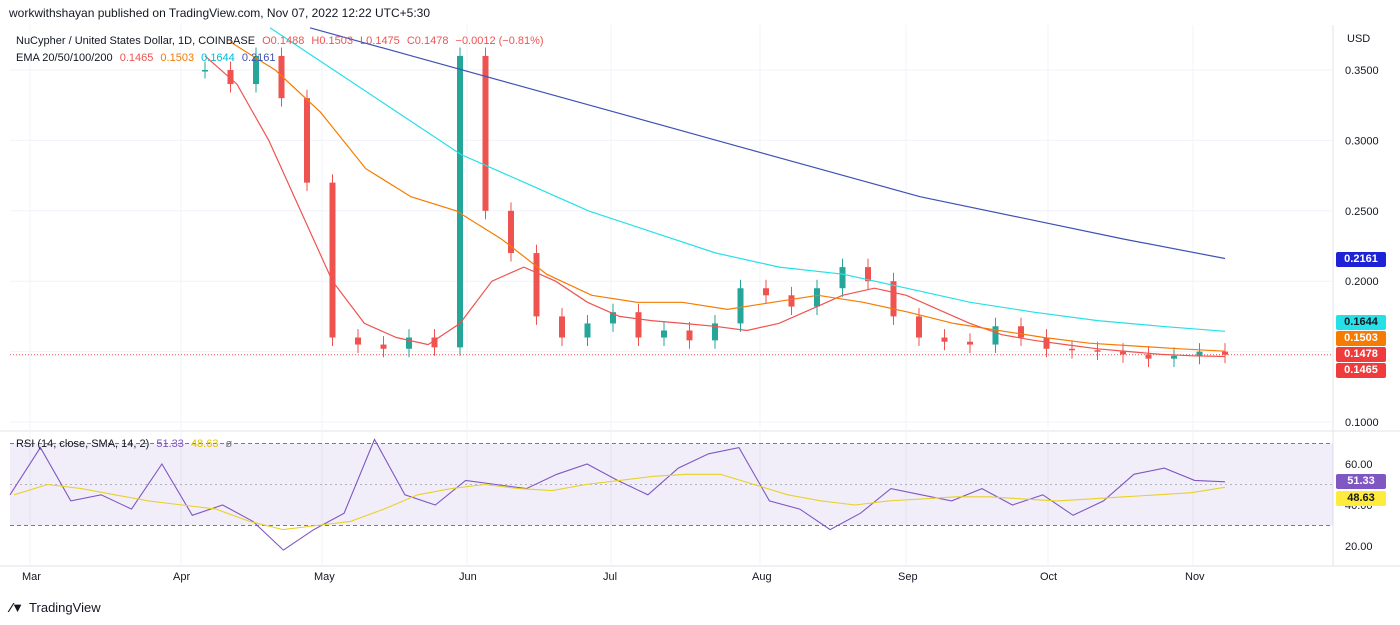 This screenshot has height=625, width=1400. I want to click on footer-brand: ⁄▼ TradingView, so click(55, 607).